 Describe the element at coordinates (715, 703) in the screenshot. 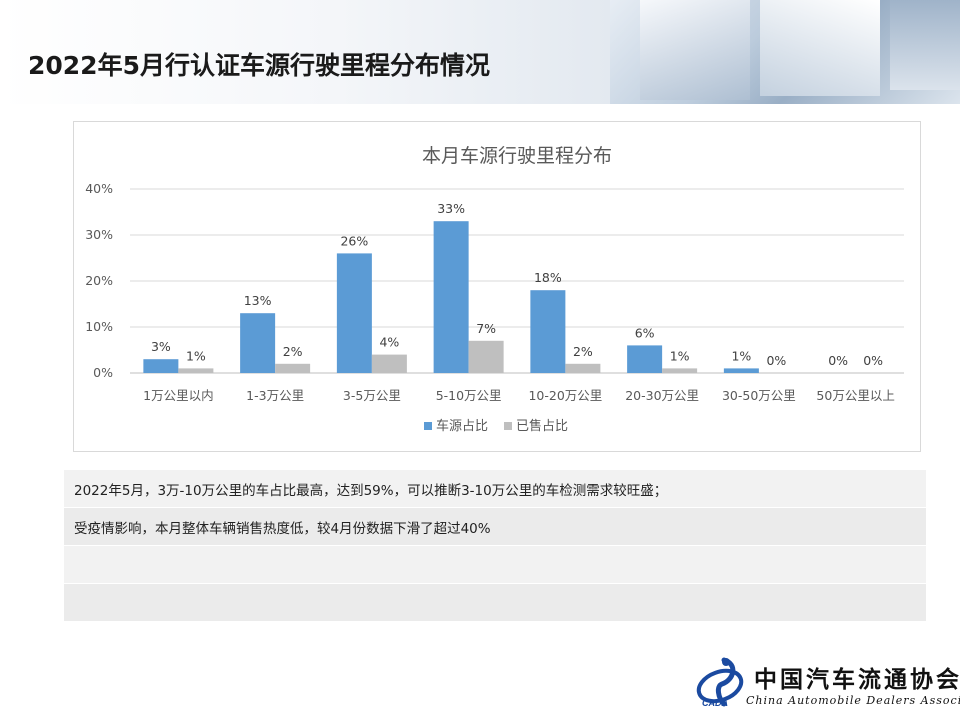

I see `logo-abbr: CADA` at that location.